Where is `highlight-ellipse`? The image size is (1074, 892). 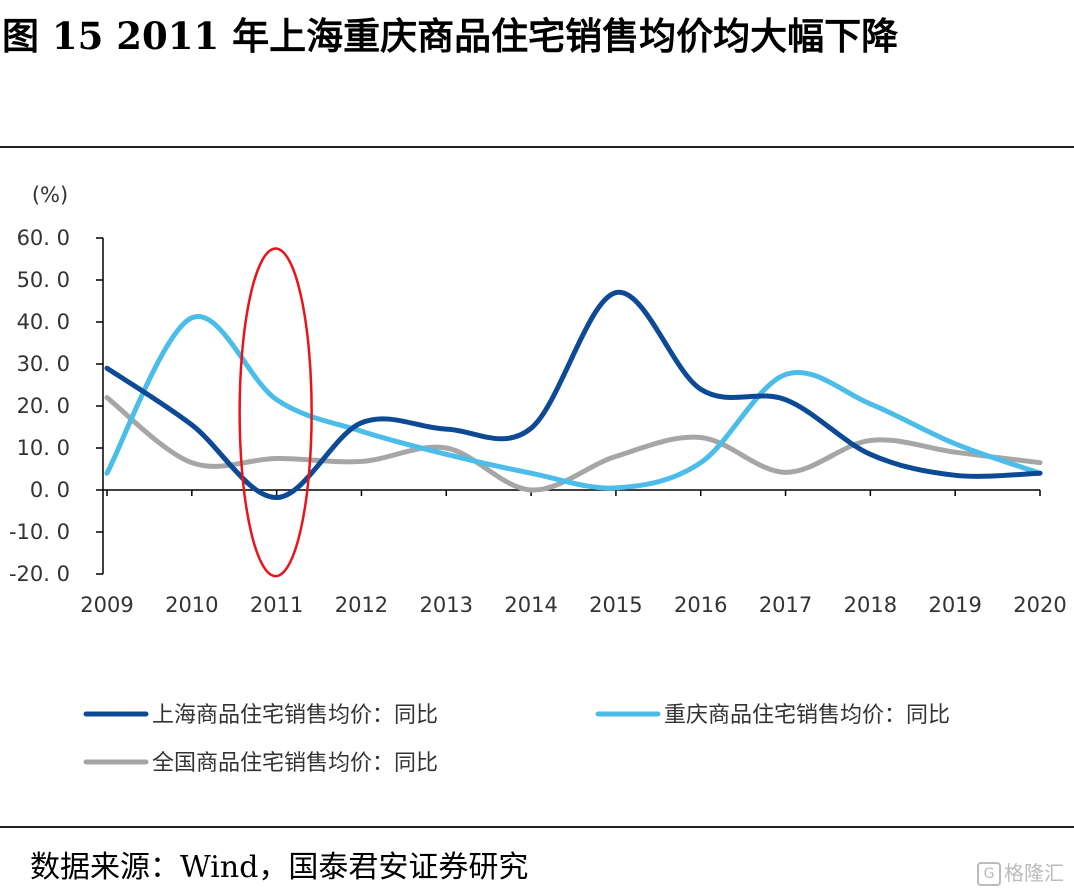
highlight-ellipse is located at coordinates (275, 412).